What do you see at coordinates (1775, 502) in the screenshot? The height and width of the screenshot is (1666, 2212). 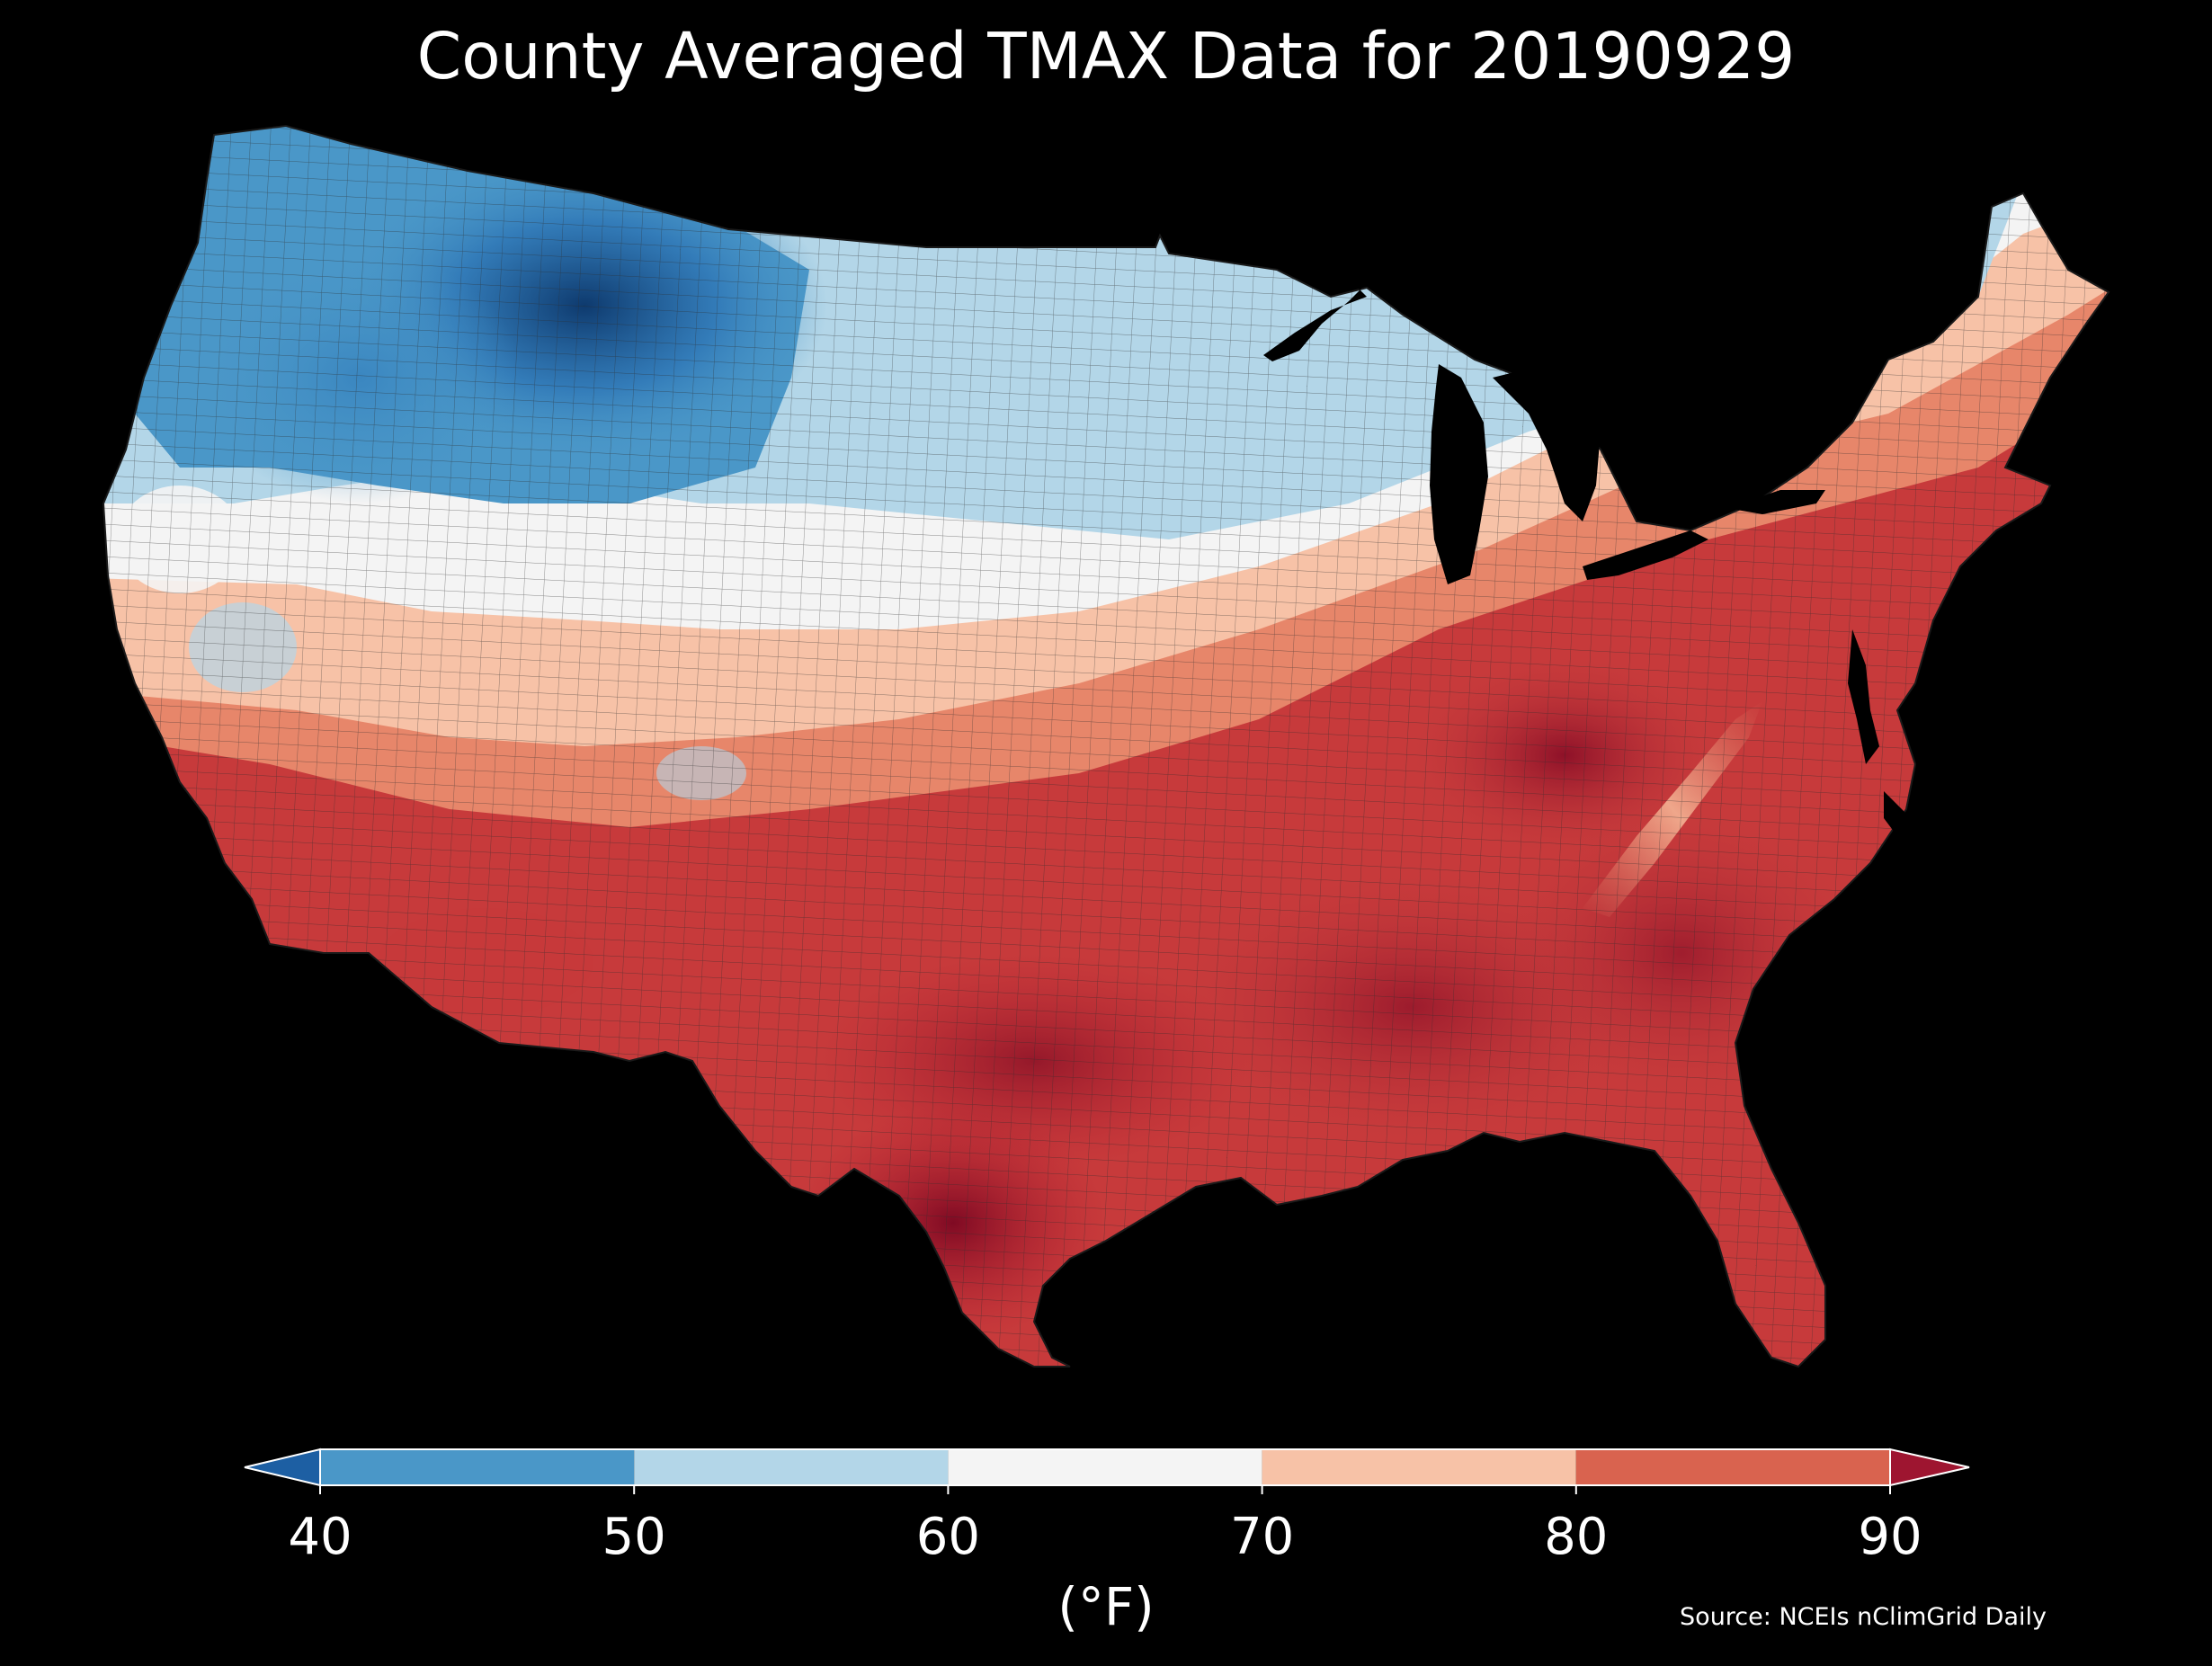 I see `lake-ontario` at bounding box center [1775, 502].